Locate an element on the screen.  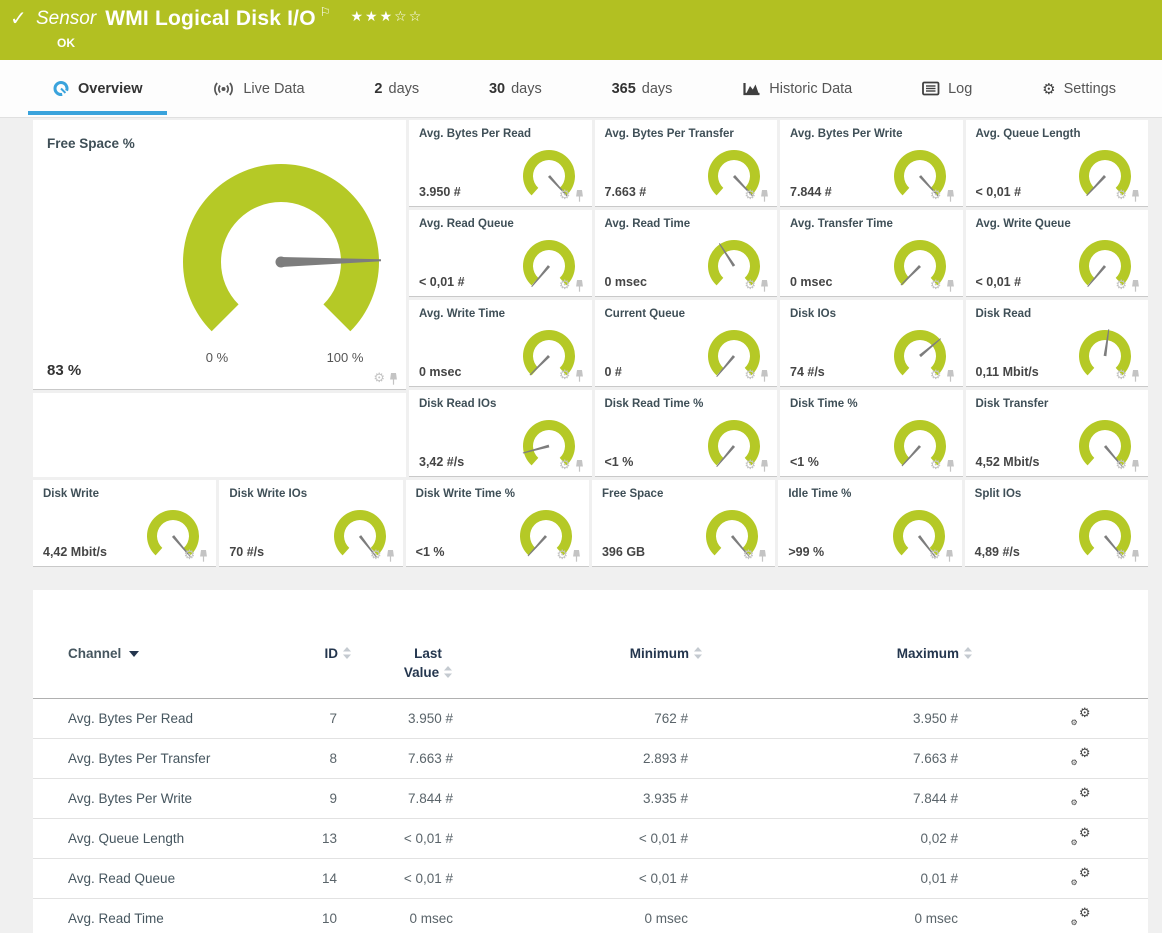
flag-icon: ⚐ is located at coordinates (325, 12).